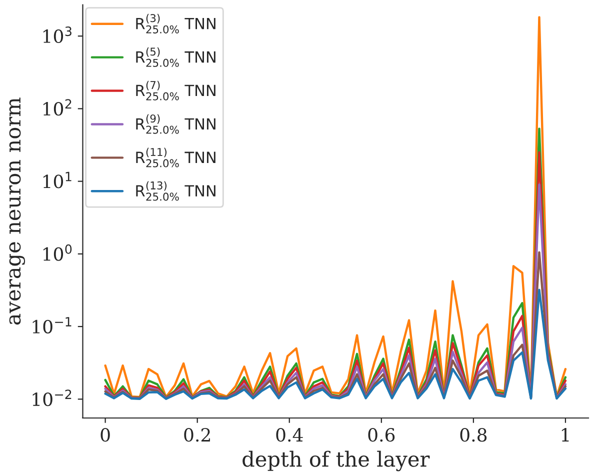  I want to click on x-tick-label: 1, so click(565, 435).